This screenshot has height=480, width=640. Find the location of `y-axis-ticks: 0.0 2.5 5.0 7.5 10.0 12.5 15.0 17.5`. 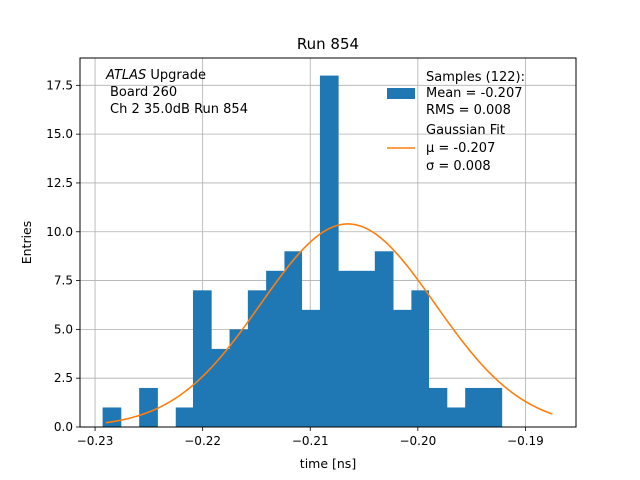

y-axis-ticks: 0.0 2.5 5.0 7.5 10.0 12.5 15.0 17.5 is located at coordinates (63, 256).